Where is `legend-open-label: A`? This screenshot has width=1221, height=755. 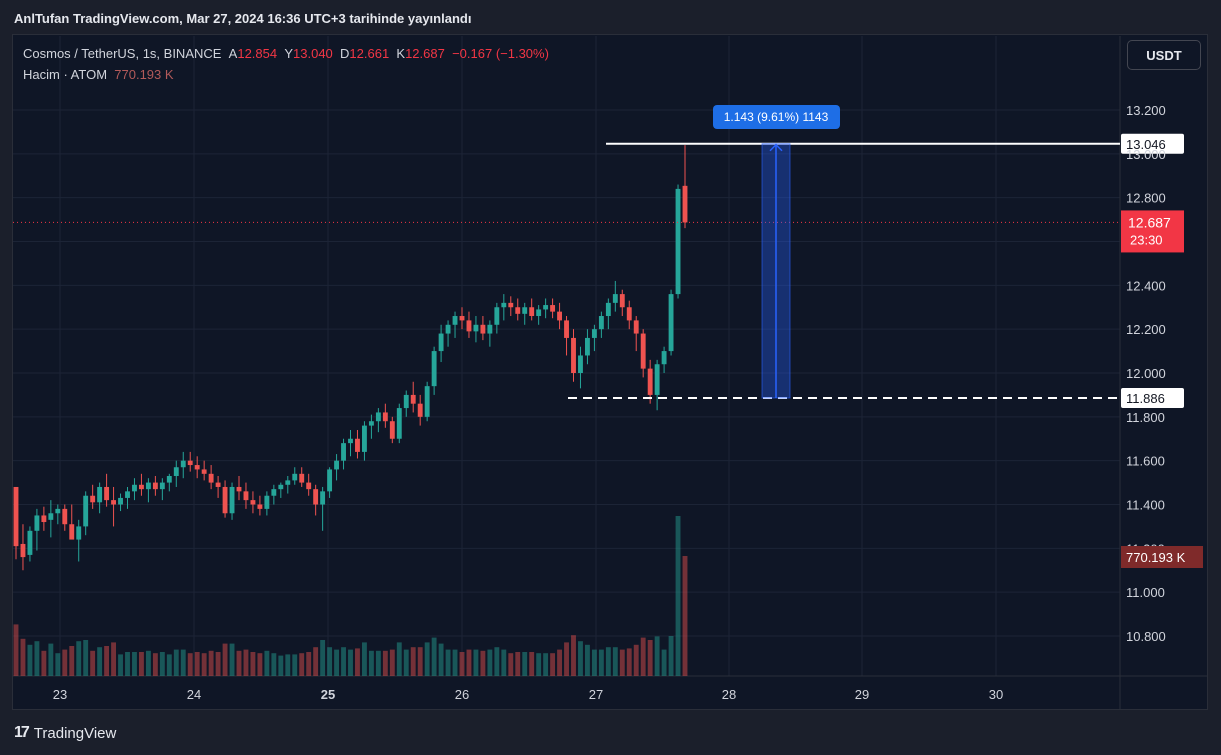
legend-open-label: A is located at coordinates (233, 53).